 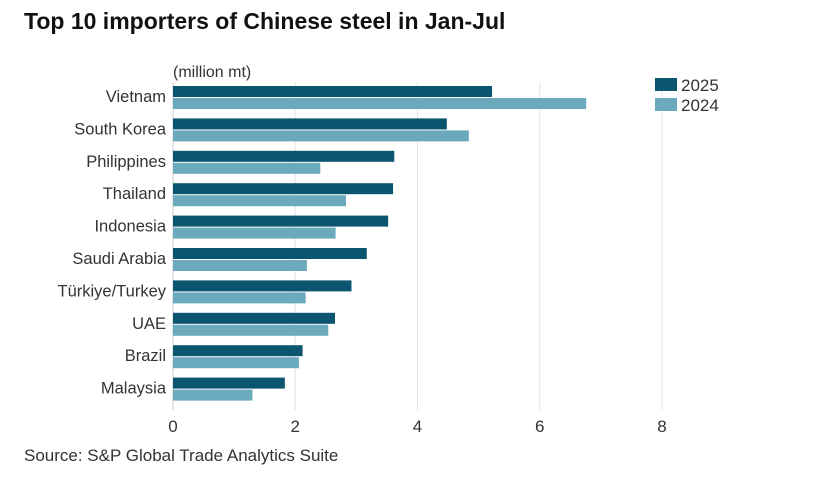 What do you see at coordinates (417, 426) in the screenshot?
I see `x-tick-label: 4` at bounding box center [417, 426].